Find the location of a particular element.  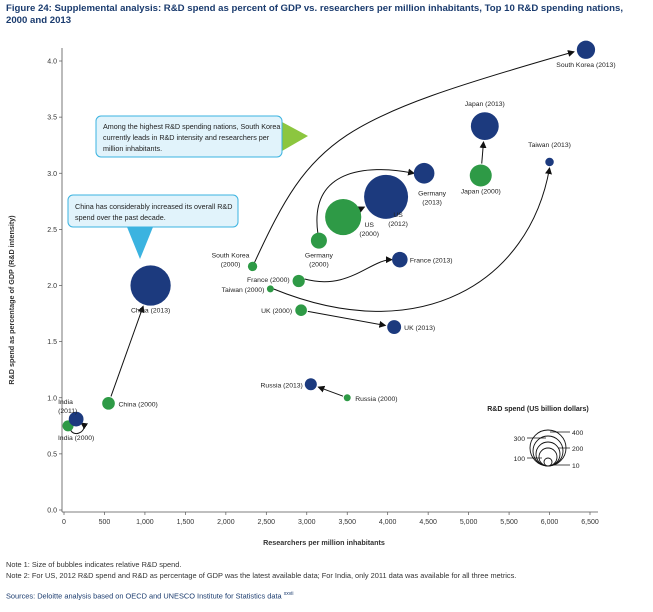

bubble-south-korea-2013 is located at coordinates (586, 49).